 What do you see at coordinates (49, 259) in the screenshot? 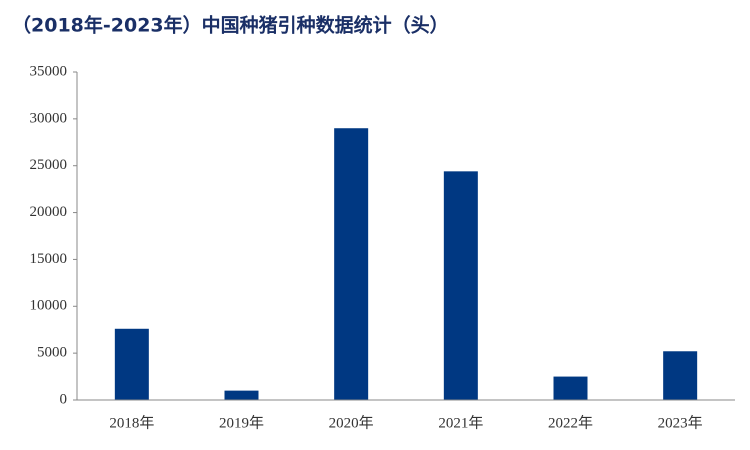
I see `y-tick-label: 15000` at bounding box center [49, 259].